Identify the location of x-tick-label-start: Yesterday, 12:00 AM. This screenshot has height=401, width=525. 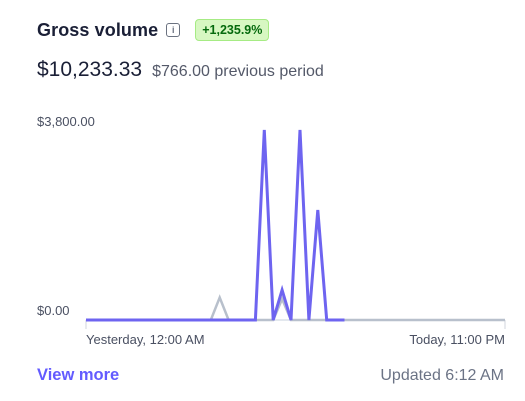
(145, 339).